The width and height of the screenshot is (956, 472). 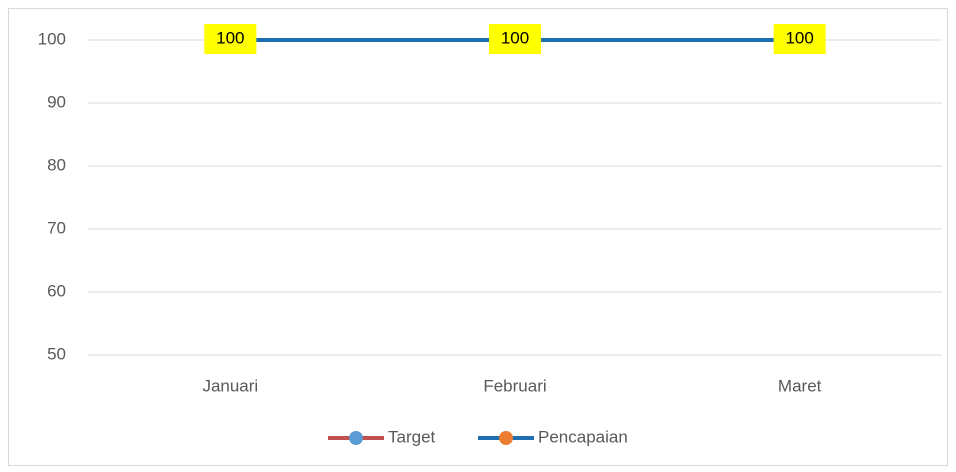 I want to click on y-tick-label: 100, so click(x=52, y=38).